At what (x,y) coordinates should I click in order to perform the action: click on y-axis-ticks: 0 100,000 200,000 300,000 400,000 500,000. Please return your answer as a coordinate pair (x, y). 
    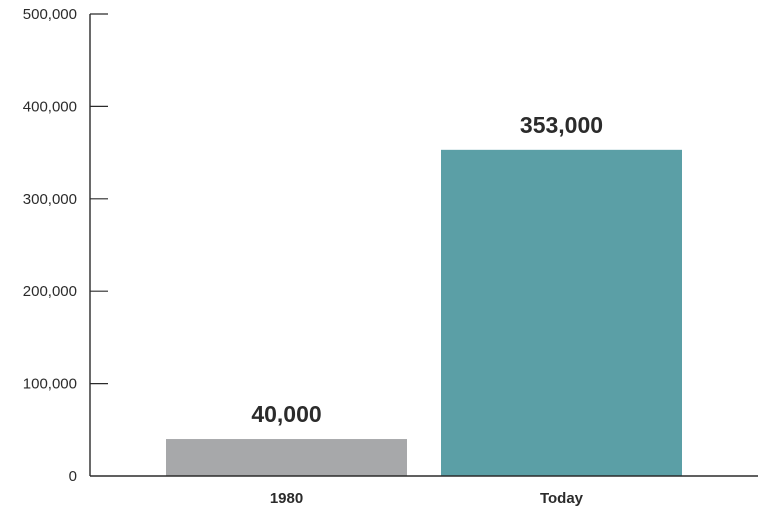
    Looking at the image, I should click on (65, 245).